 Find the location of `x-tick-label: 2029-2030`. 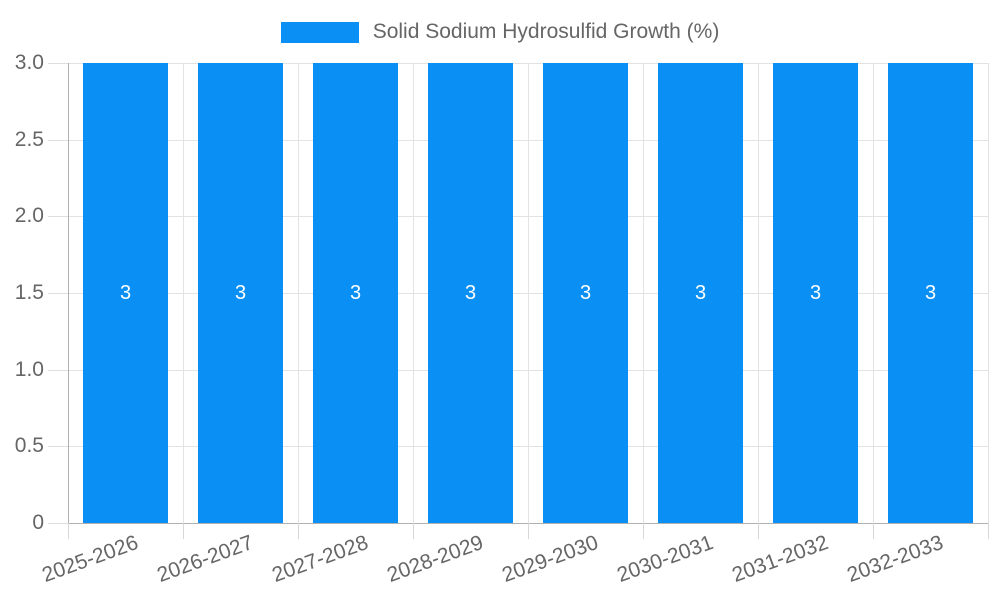

x-tick-label: 2029-2030 is located at coordinates (550, 559).